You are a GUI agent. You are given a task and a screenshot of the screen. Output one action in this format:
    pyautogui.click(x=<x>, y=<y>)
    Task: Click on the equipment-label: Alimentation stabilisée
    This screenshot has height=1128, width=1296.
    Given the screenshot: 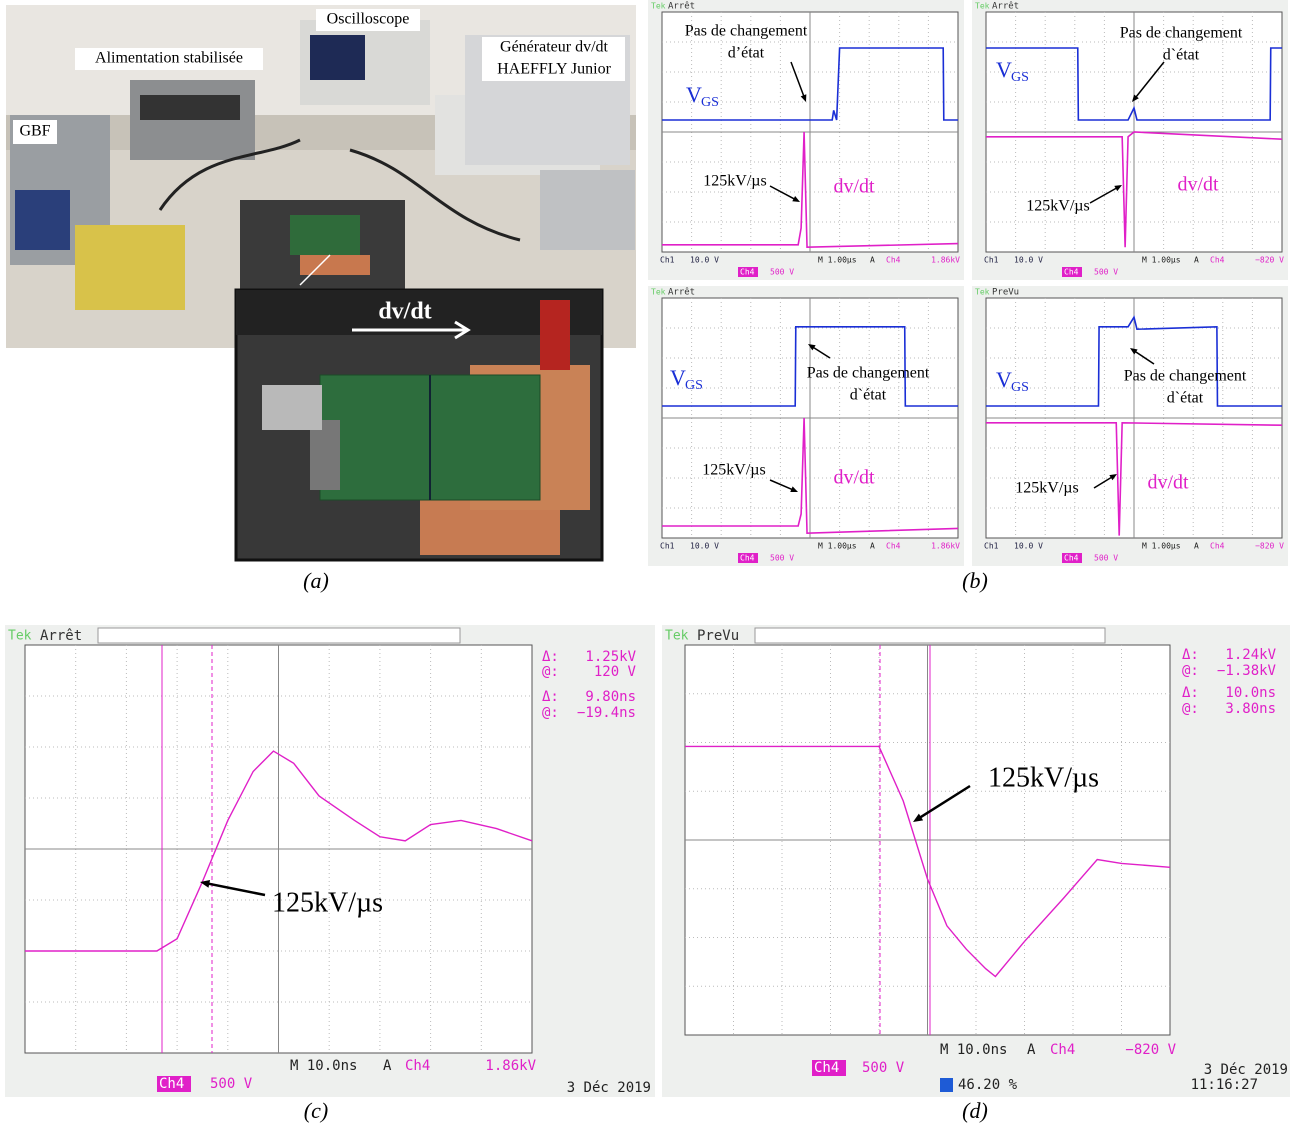 What is the action you would take?
    pyautogui.click(x=169, y=58)
    